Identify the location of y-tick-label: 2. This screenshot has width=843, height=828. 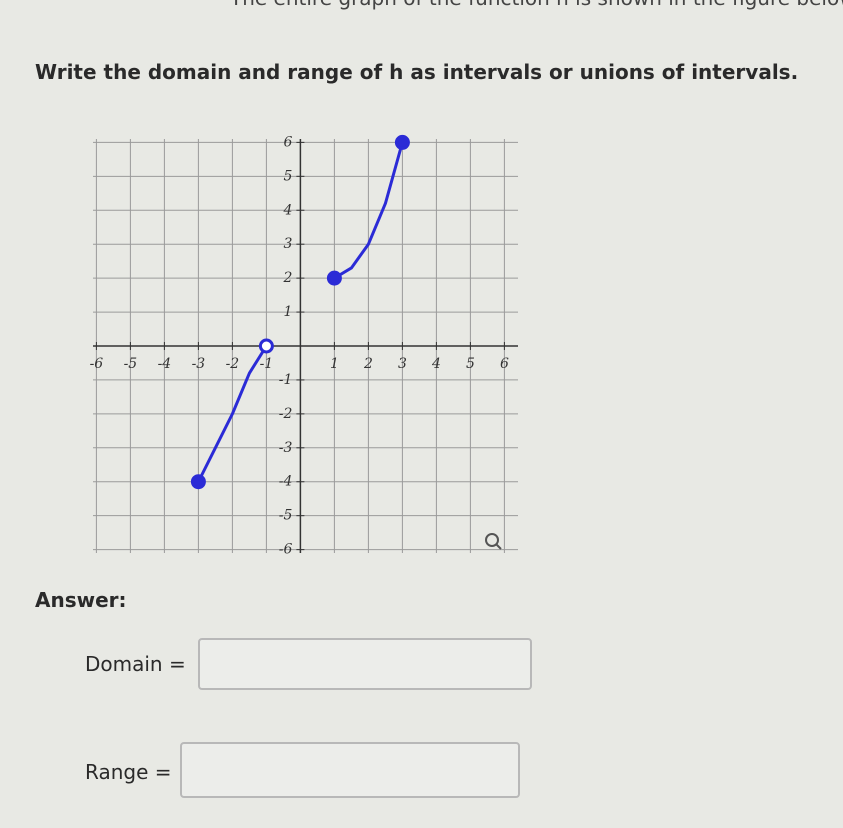
(287, 278).